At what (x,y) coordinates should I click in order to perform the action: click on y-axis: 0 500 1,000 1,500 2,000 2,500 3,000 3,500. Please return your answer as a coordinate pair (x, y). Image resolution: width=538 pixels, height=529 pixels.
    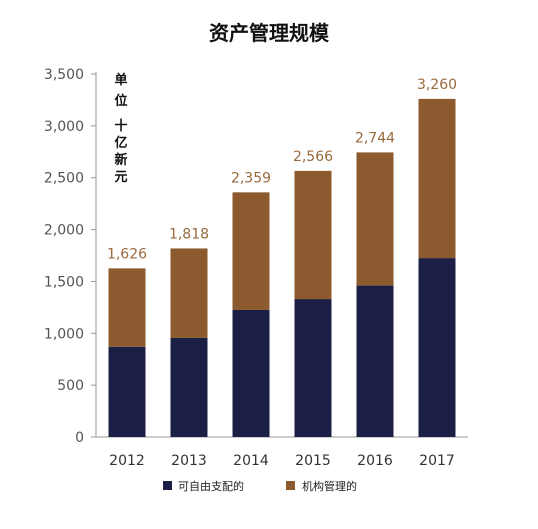
    Looking at the image, I should click on (70, 256).